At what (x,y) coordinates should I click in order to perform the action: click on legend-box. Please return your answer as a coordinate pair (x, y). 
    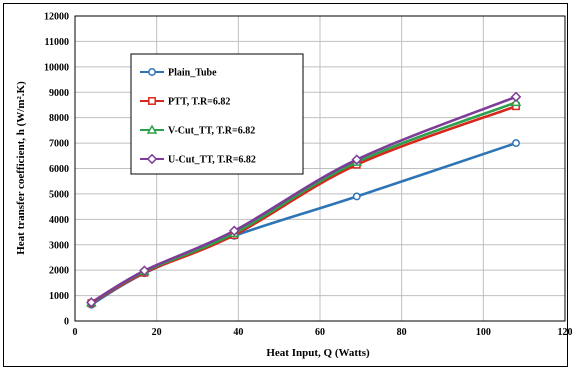
    Looking at the image, I should click on (217, 114).